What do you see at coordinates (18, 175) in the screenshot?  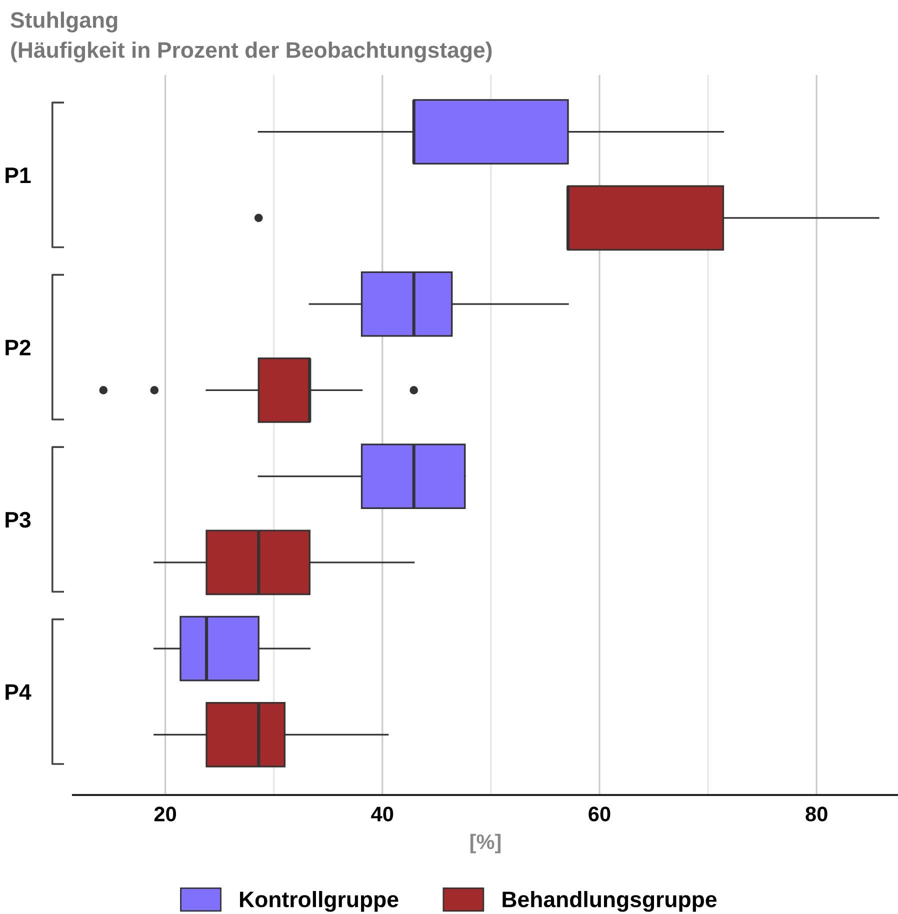 I see `y-tick-label: P1` at bounding box center [18, 175].